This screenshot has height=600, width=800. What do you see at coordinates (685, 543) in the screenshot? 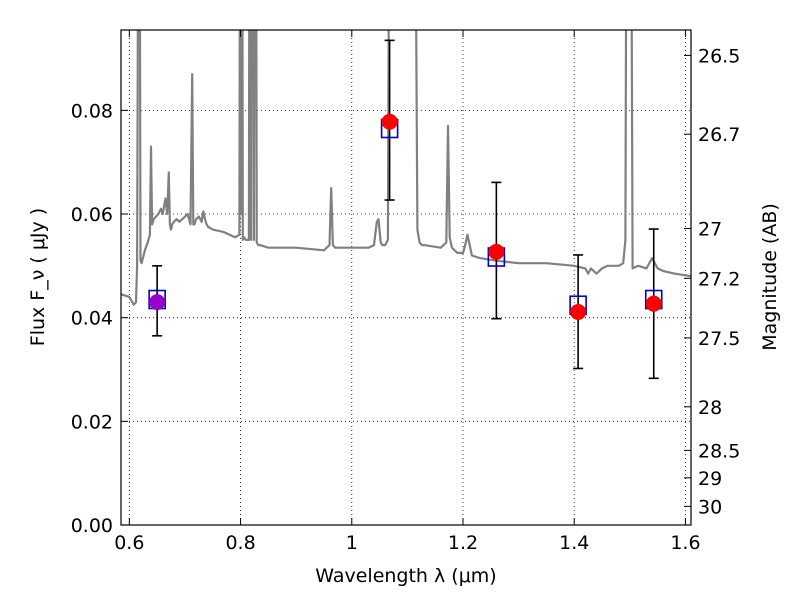
I see `x-tick-label: 1.6` at bounding box center [685, 543].